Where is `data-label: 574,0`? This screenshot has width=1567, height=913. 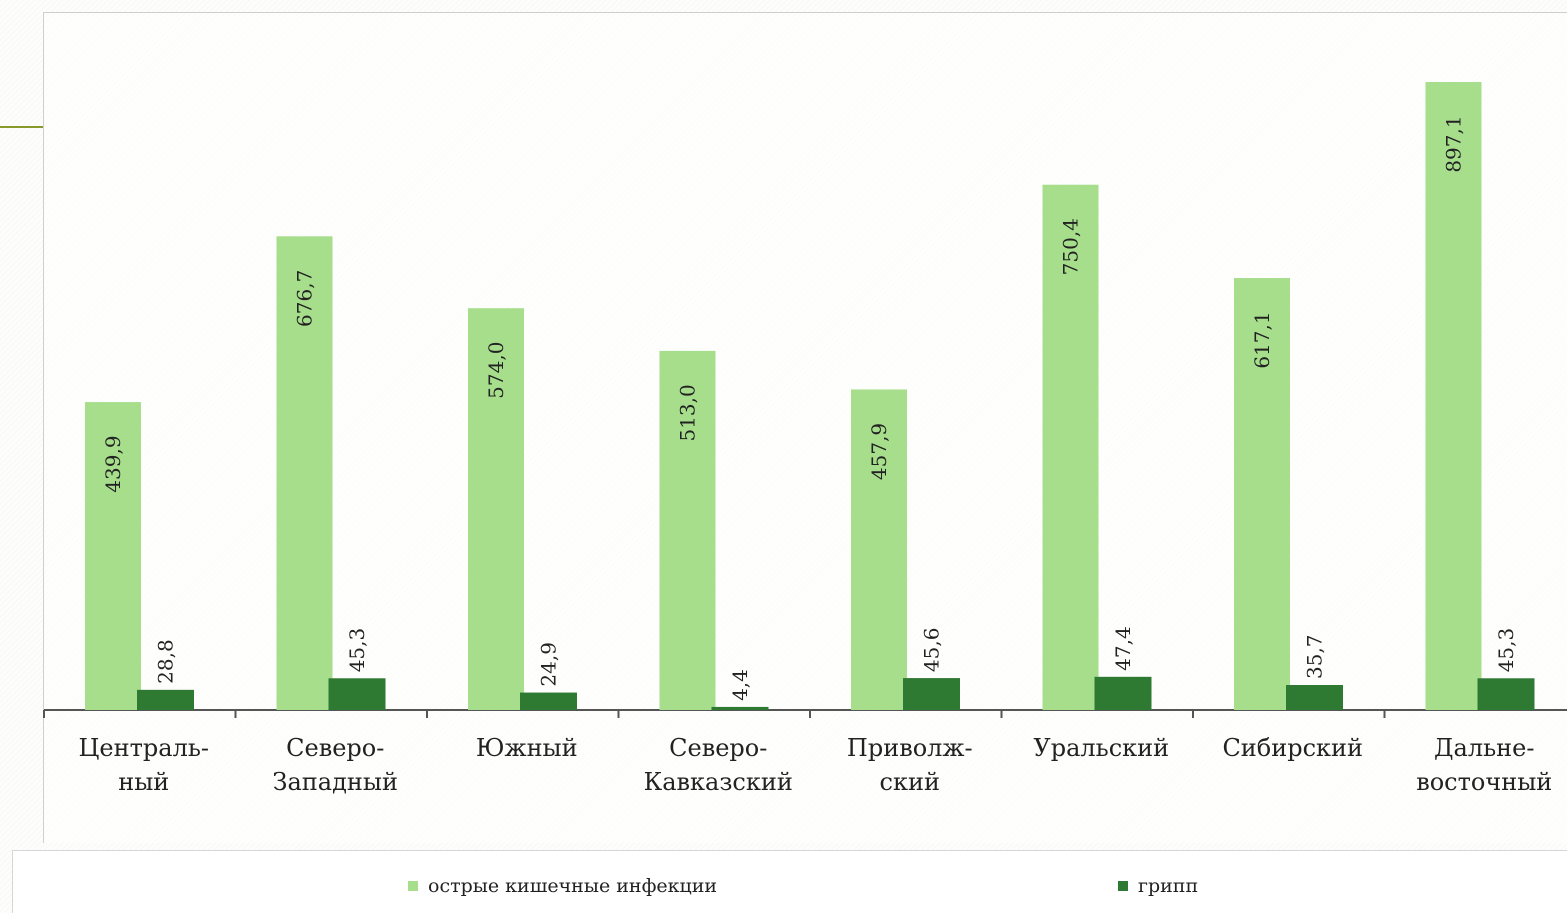 data-label: 574,0 is located at coordinates (496, 370).